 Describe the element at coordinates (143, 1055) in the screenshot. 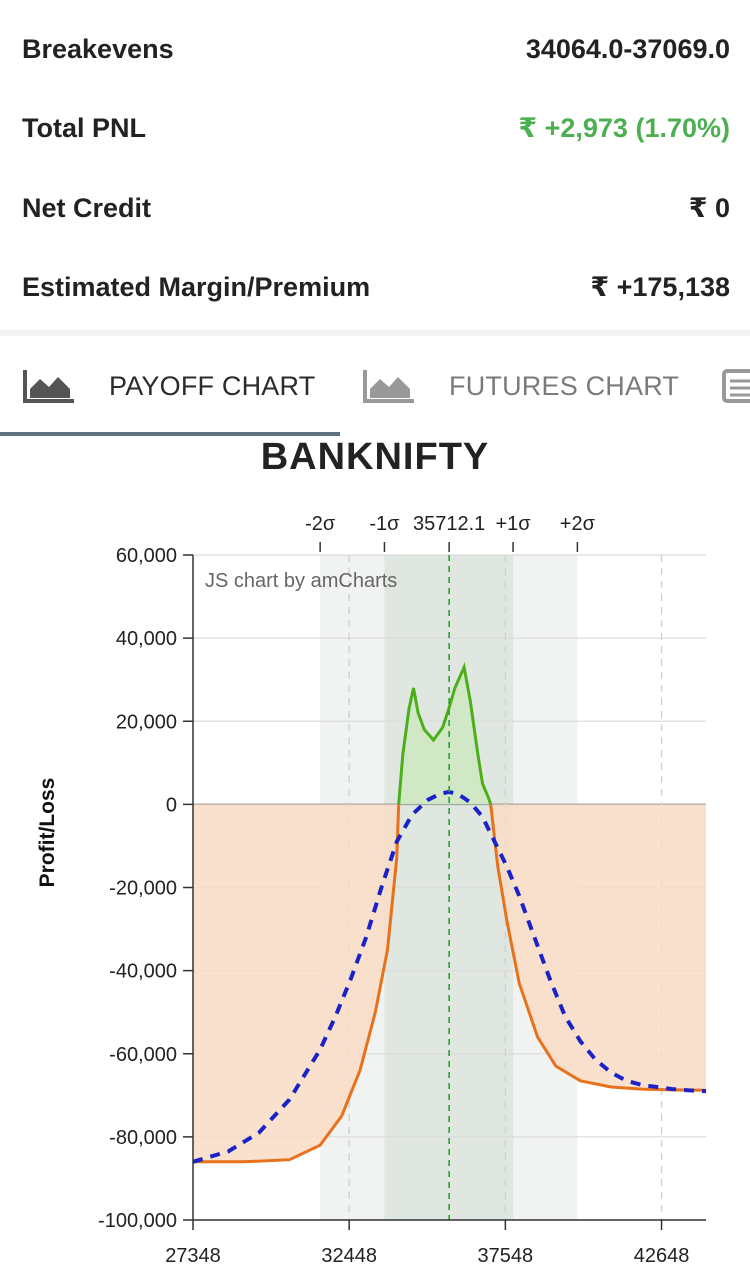

I see `y-tick-label: -60,000` at that location.